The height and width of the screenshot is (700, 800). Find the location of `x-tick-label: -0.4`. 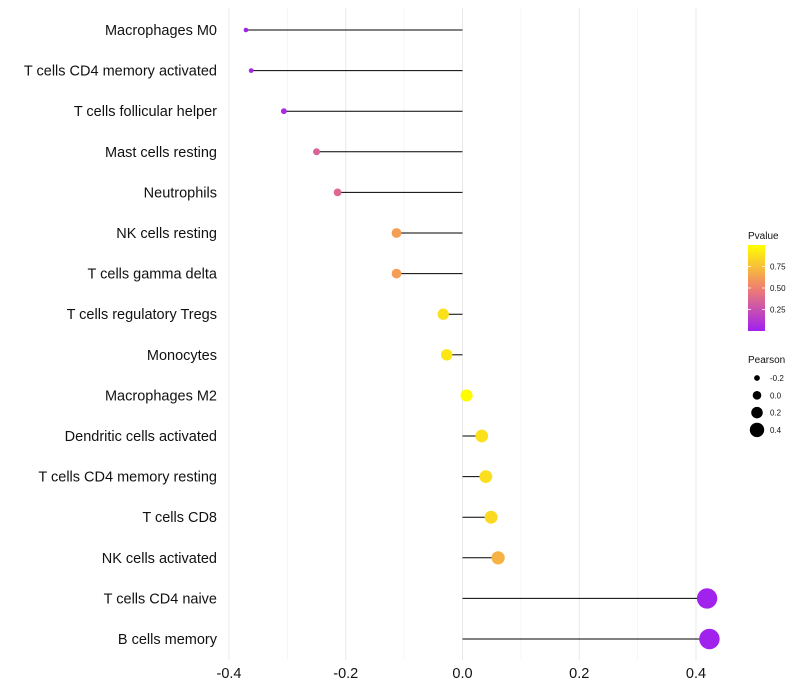

x-tick-label: -0.4 is located at coordinates (229, 674).